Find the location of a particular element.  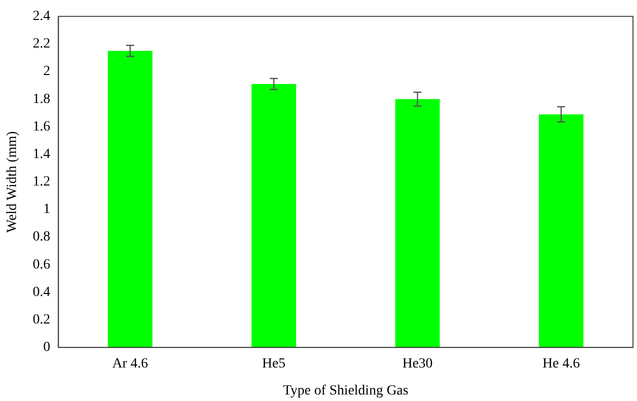

y-tick-label: 0.4 is located at coordinates (41, 292).